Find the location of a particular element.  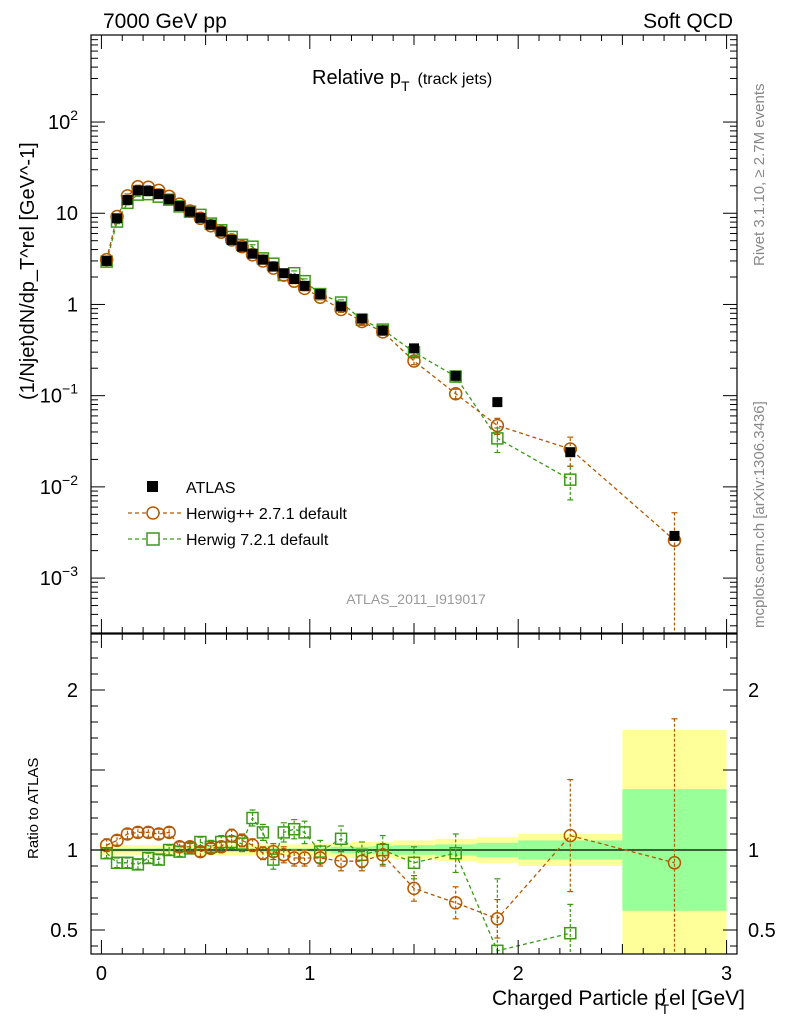

main-y-axis-label: (1/Njet)dN/dp_T^rel [GeV^-1] is located at coordinates (28, 271).